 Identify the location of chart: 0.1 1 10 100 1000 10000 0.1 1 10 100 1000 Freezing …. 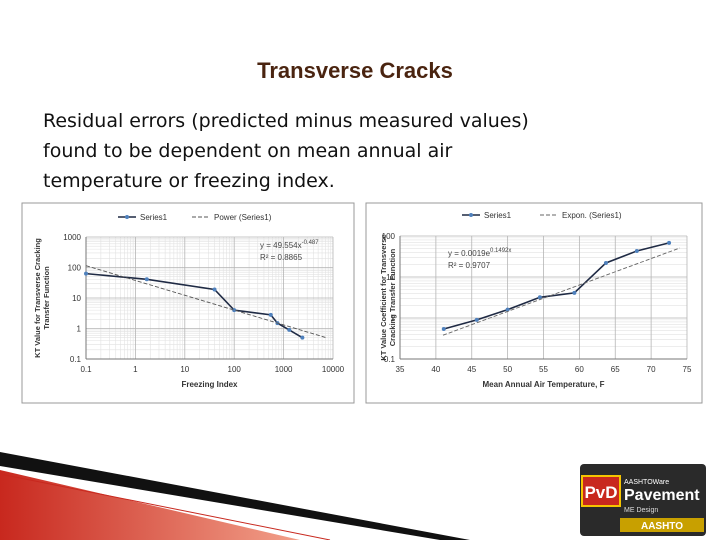
(189, 301).